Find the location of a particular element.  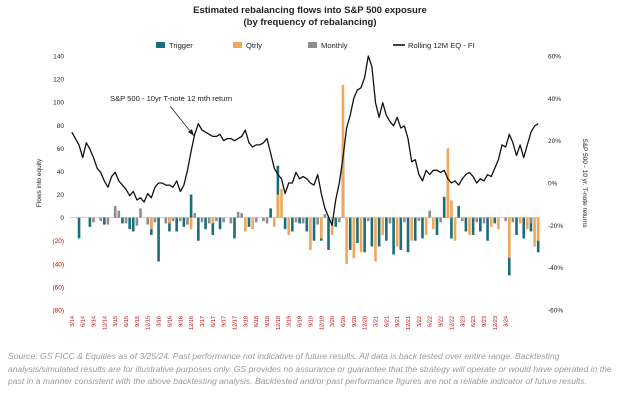

x-tick-label: 3/19 is located at coordinates (290, 321).